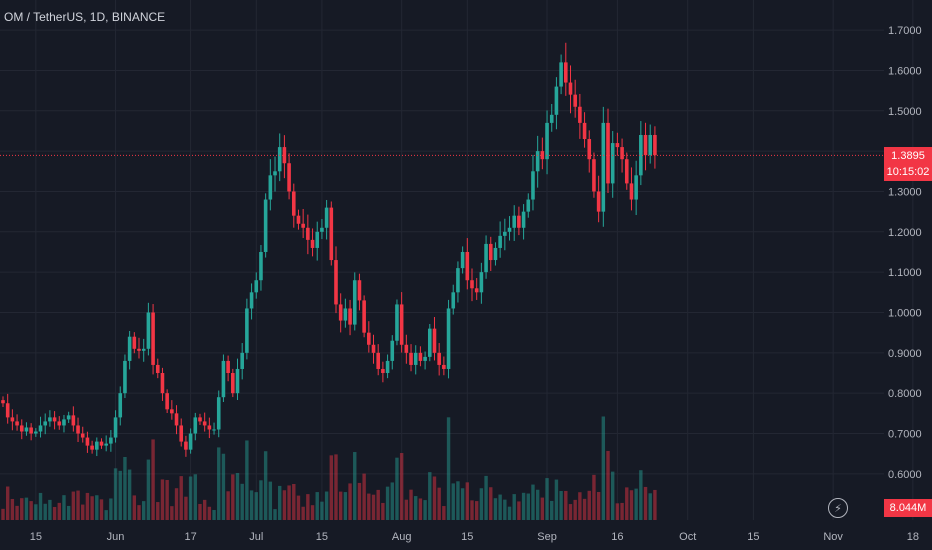 The width and height of the screenshot is (932, 550). What do you see at coordinates (908, 508) in the screenshot?
I see `volume-value-tag: 8.044M` at bounding box center [908, 508].